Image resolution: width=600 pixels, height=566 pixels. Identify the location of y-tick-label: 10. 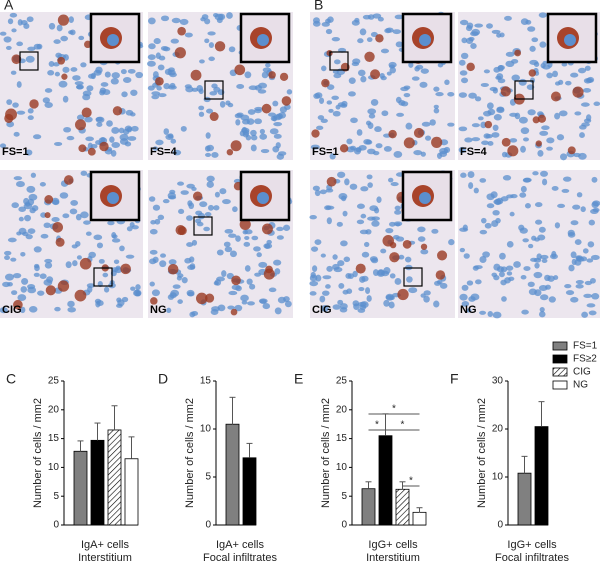
(54, 467).